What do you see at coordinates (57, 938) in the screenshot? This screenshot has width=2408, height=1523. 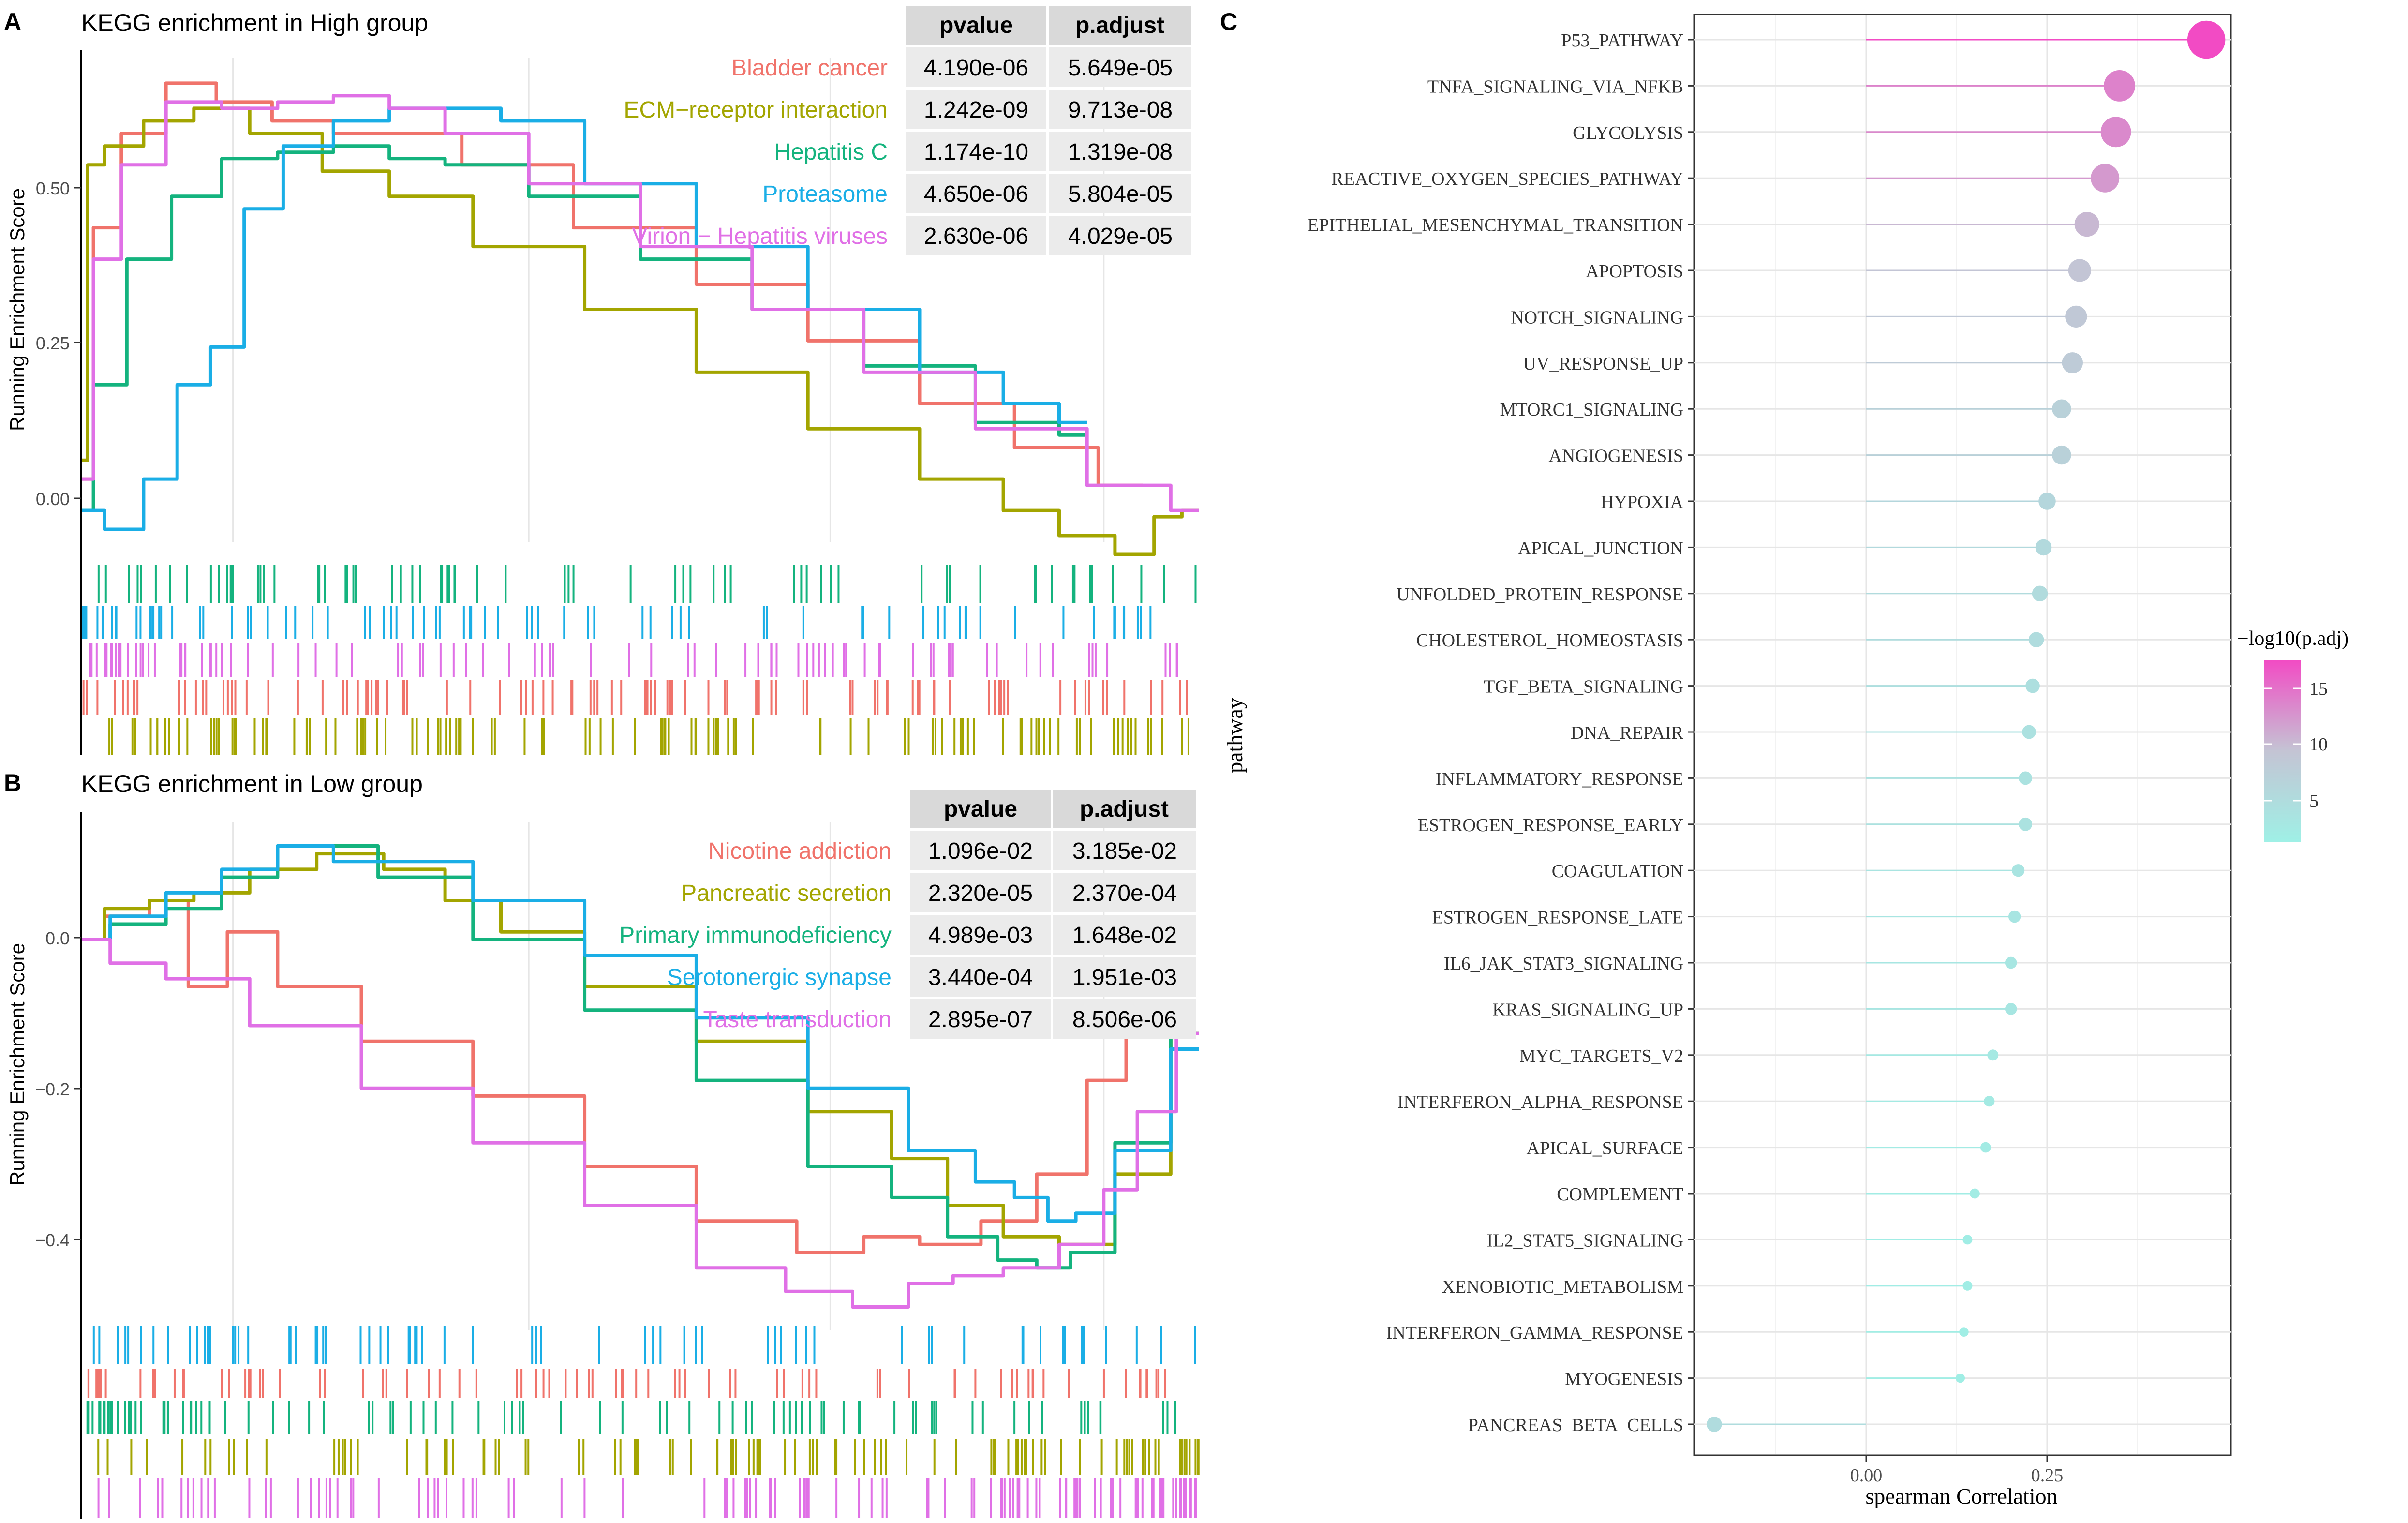 I see `panel-b-ytick-label: 0.0` at bounding box center [57, 938].